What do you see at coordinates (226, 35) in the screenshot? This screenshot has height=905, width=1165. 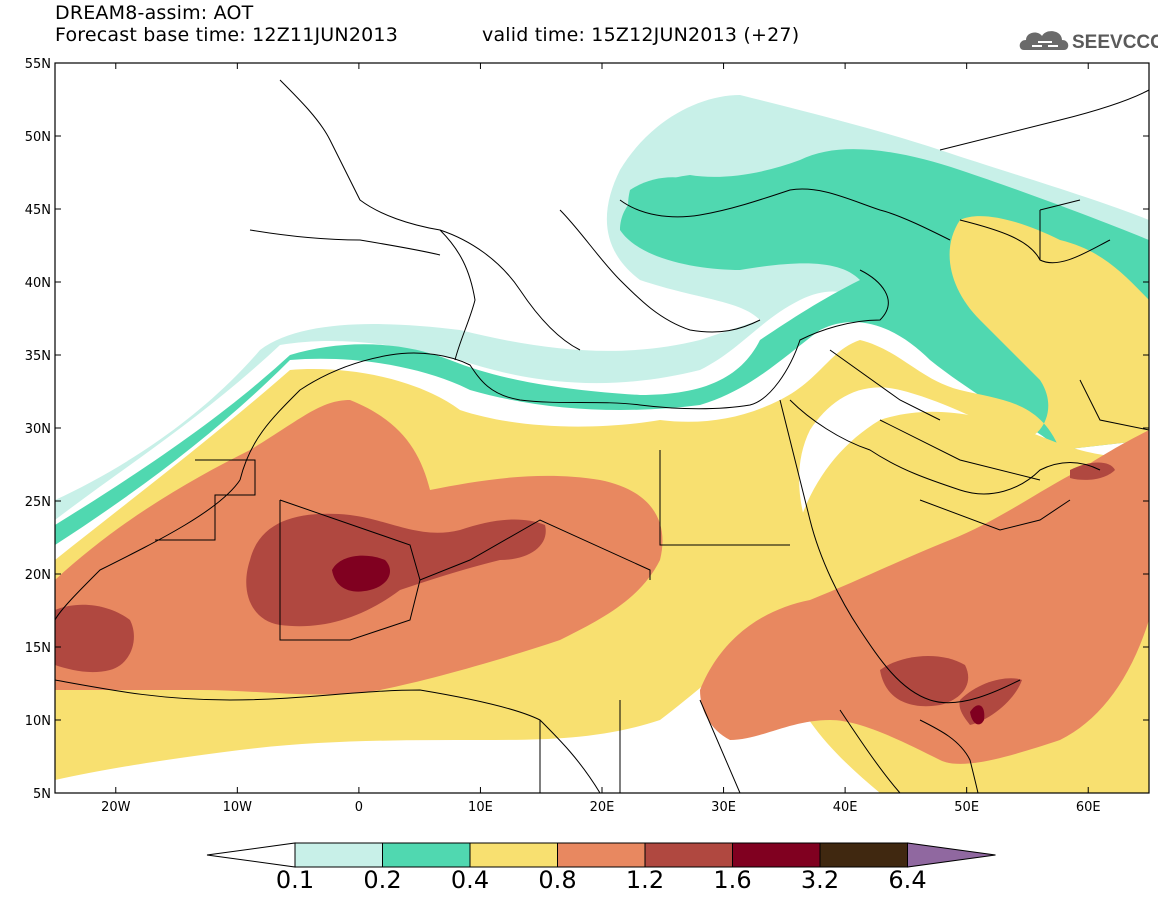 I see `forecast-base-time: Forecast base time: 12Z11JUN2013` at bounding box center [226, 35].